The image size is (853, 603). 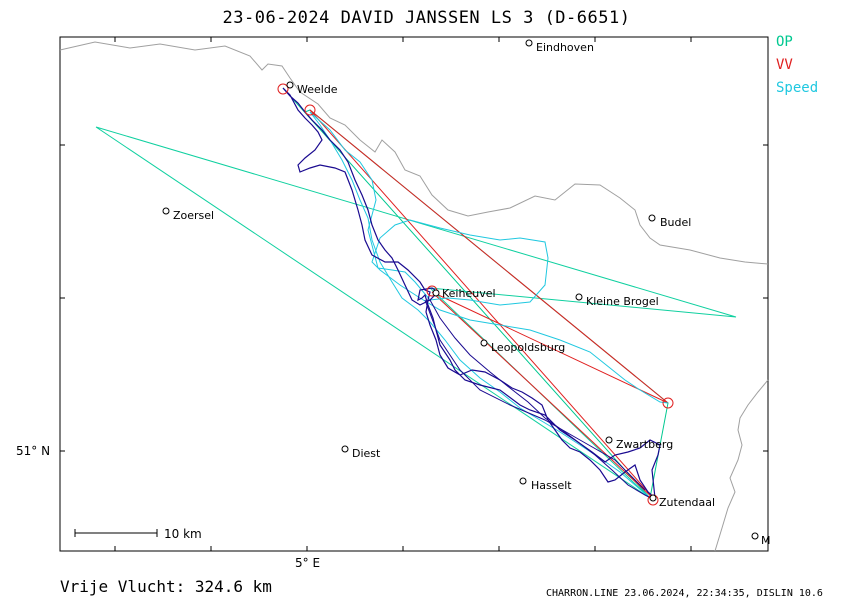 What do you see at coordinates (193, 215) in the screenshot?
I see `place-zoersel: Zoersel` at bounding box center [193, 215].